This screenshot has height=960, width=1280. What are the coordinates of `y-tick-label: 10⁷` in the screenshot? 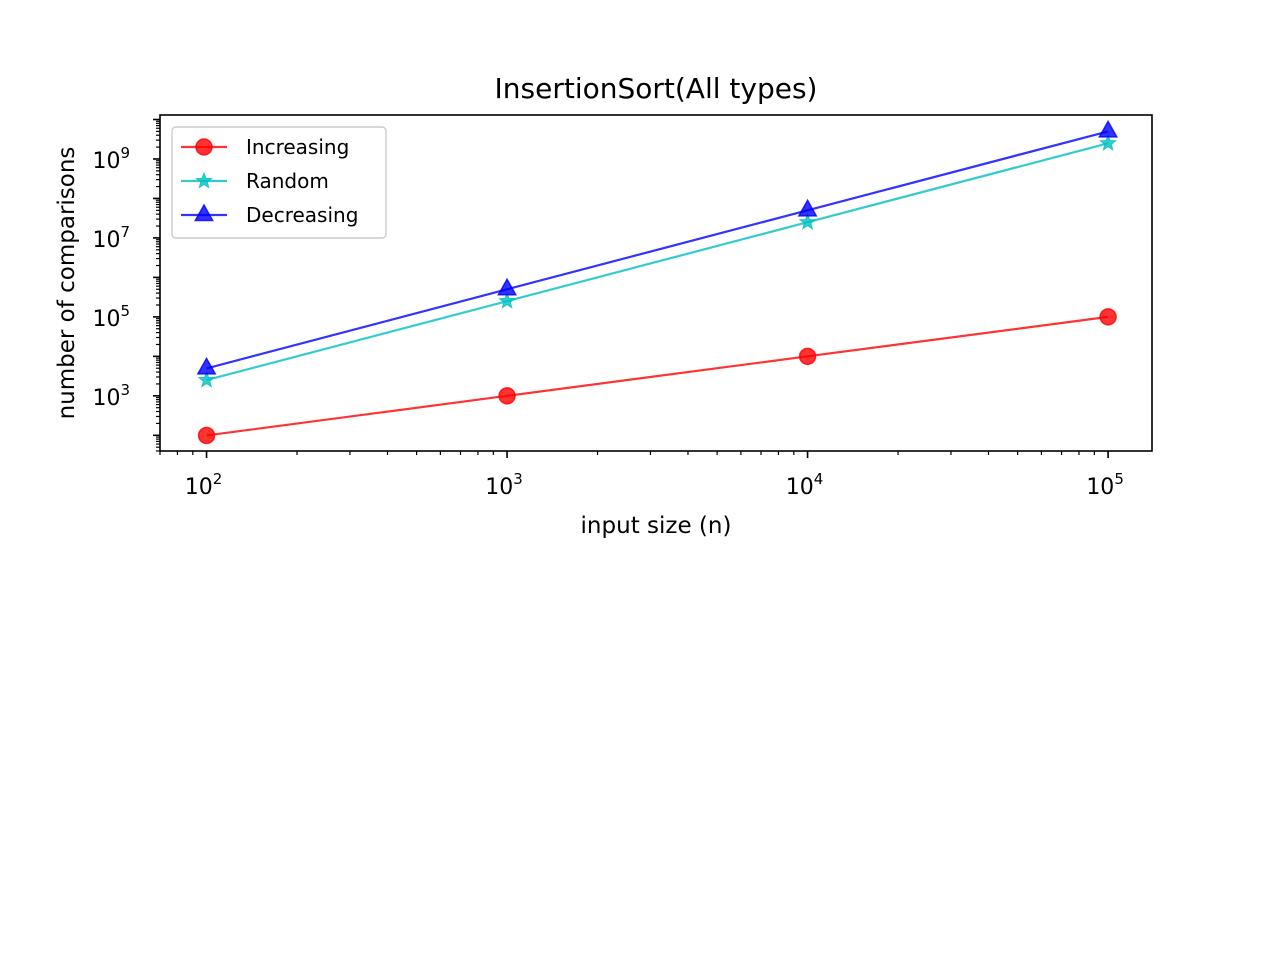 It's located at (111, 238).